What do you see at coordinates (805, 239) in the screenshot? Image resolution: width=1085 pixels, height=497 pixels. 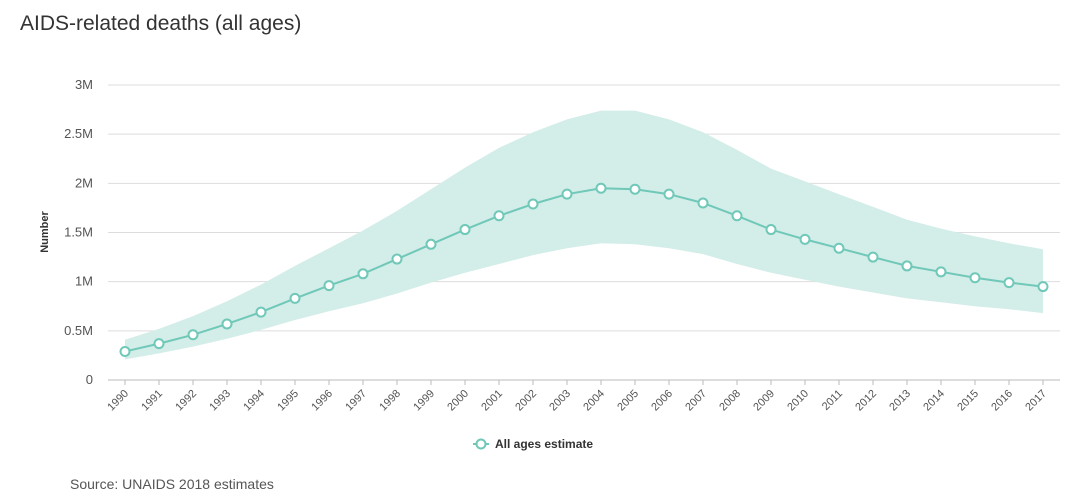 I see `data-point-2010` at bounding box center [805, 239].